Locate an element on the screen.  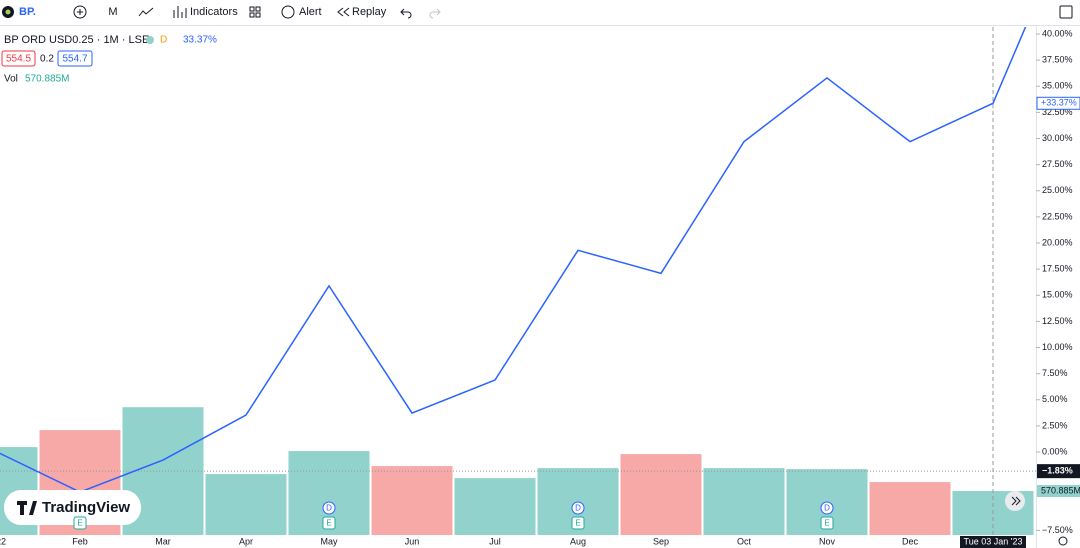
y-tick-label: 27.50% is located at coordinates (1057, 164).